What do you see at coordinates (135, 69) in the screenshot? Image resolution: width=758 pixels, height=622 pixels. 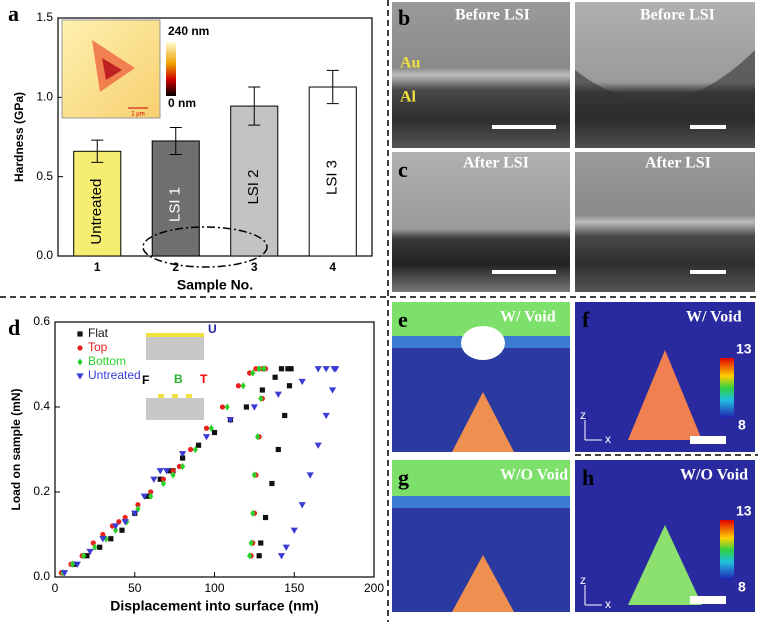 I see `inset-map: 240 nm 0 nm 1 μm` at bounding box center [135, 69].